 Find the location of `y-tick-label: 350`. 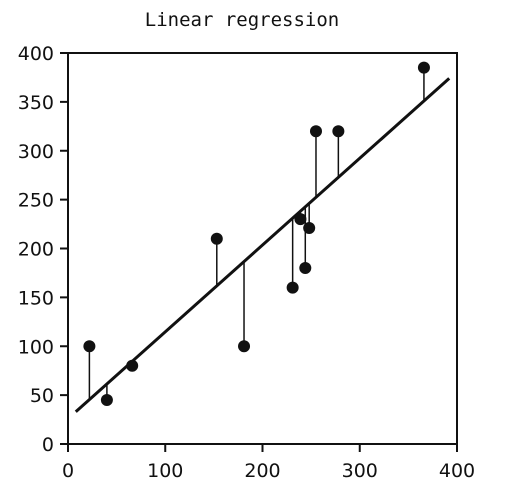

y-tick-label: 350 is located at coordinates (36, 103).